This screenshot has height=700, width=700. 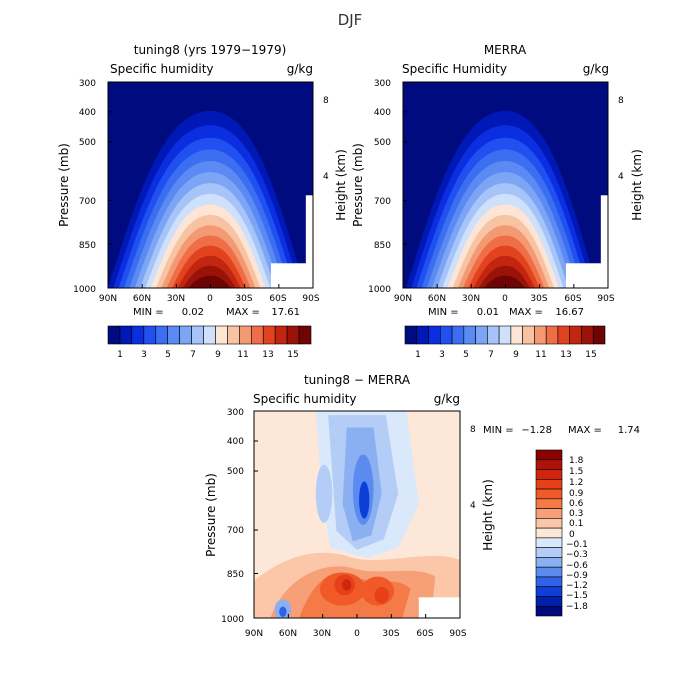 What do you see at coordinates (505, 50) in the screenshot?
I see `panel-title: MERRA` at bounding box center [505, 50].